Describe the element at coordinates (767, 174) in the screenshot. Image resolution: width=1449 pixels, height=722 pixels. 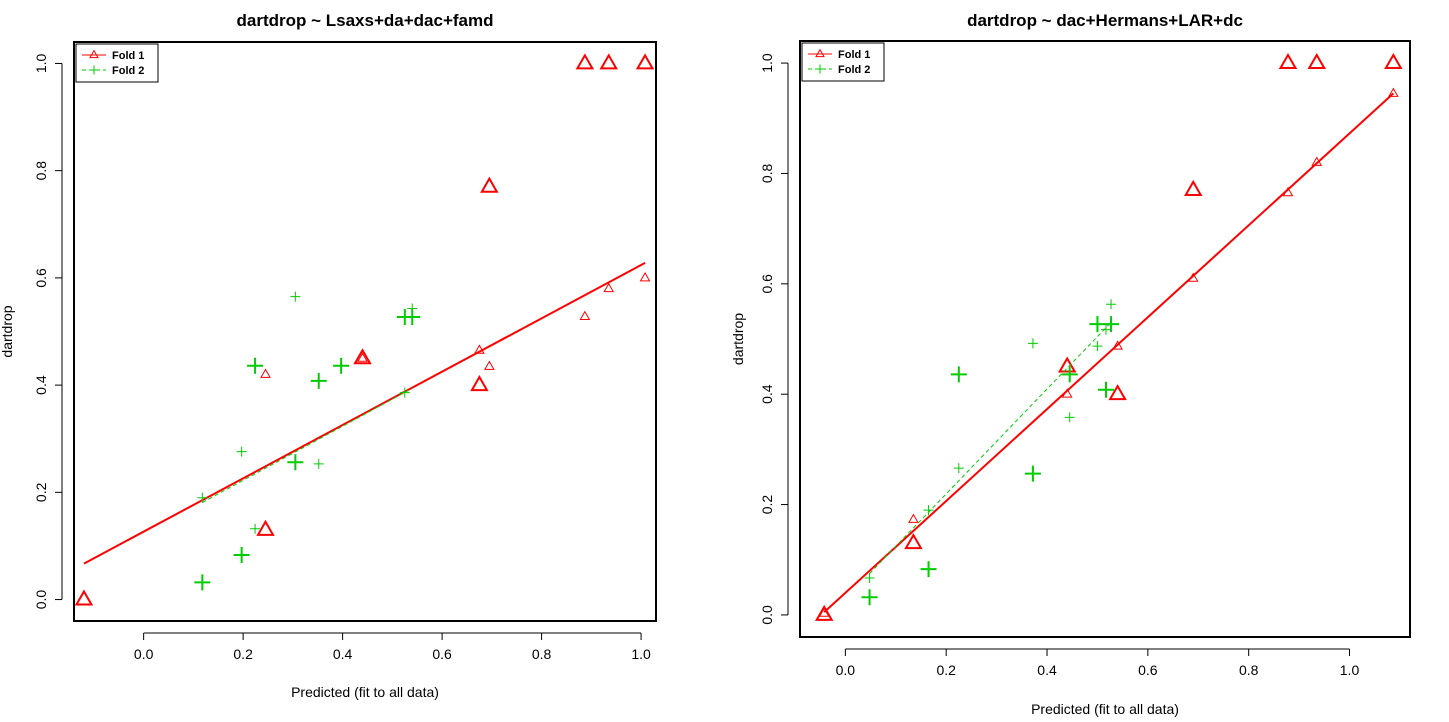
I see `y-tick-label: 0.8` at that location.